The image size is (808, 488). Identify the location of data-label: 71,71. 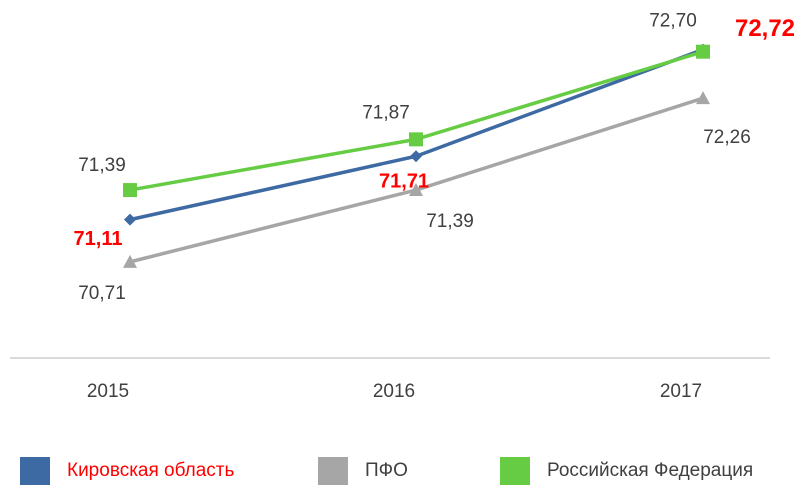
(404, 182).